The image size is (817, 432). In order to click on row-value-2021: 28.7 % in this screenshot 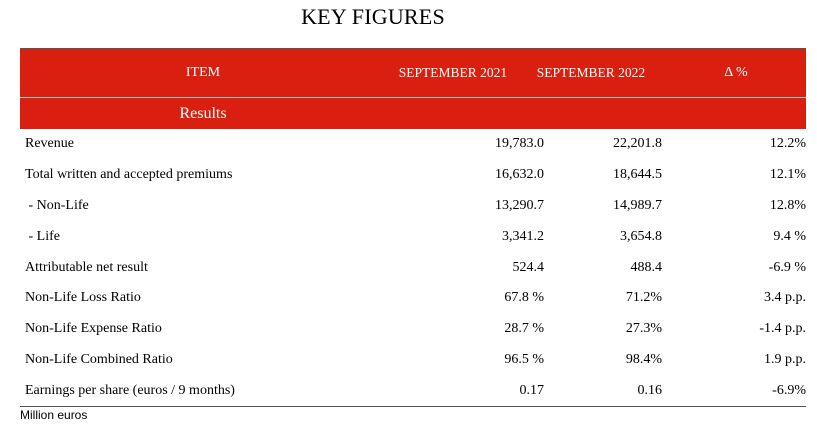, I will do `click(524, 329)`.